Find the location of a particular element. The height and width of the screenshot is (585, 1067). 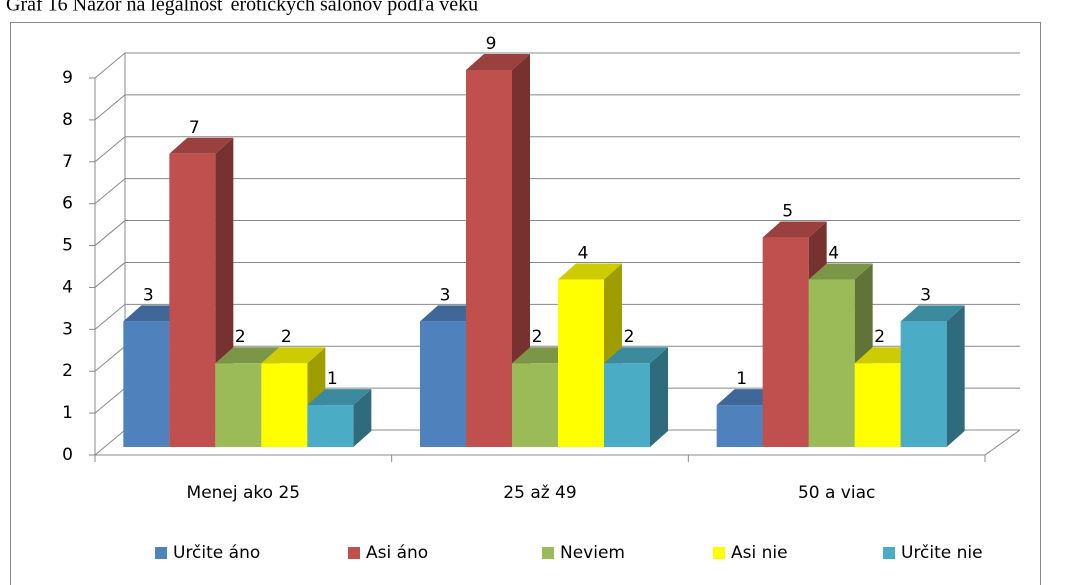

data-label: 5 is located at coordinates (787, 212).